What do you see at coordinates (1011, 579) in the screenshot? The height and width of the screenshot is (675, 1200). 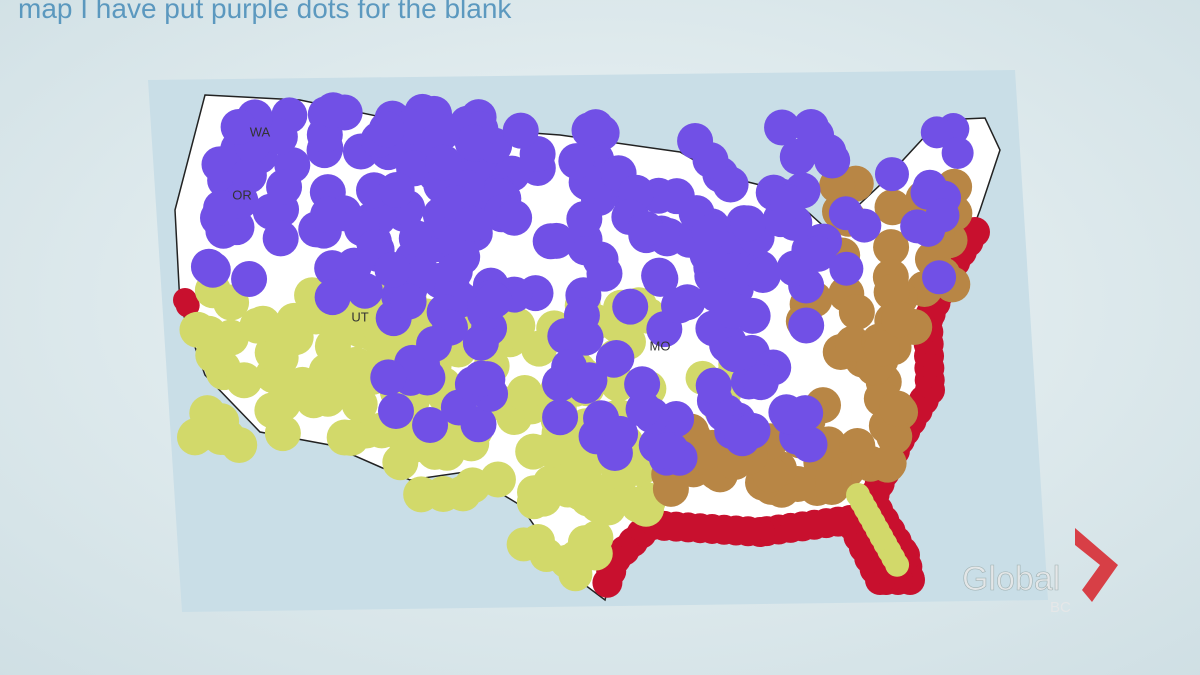 I see `watermark-brand: Global` at bounding box center [1011, 579].